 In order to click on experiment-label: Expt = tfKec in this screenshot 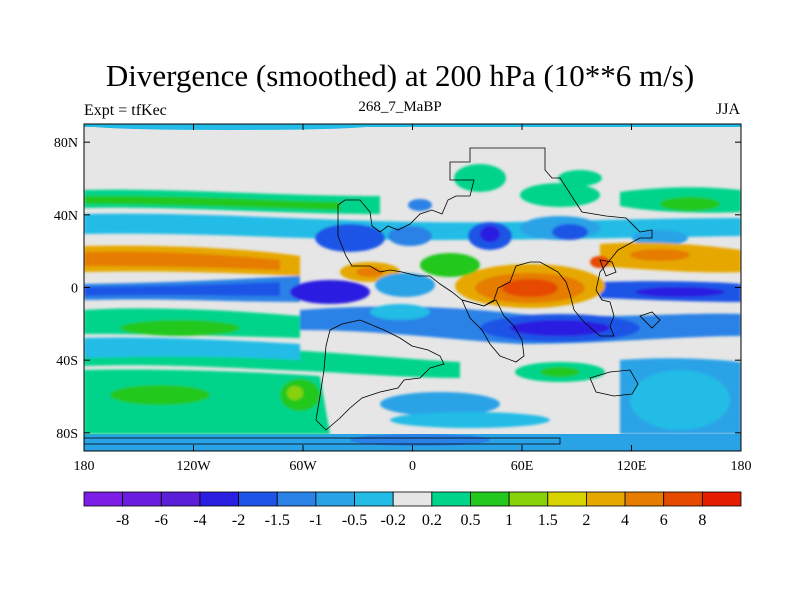, I will do `click(125, 110)`.